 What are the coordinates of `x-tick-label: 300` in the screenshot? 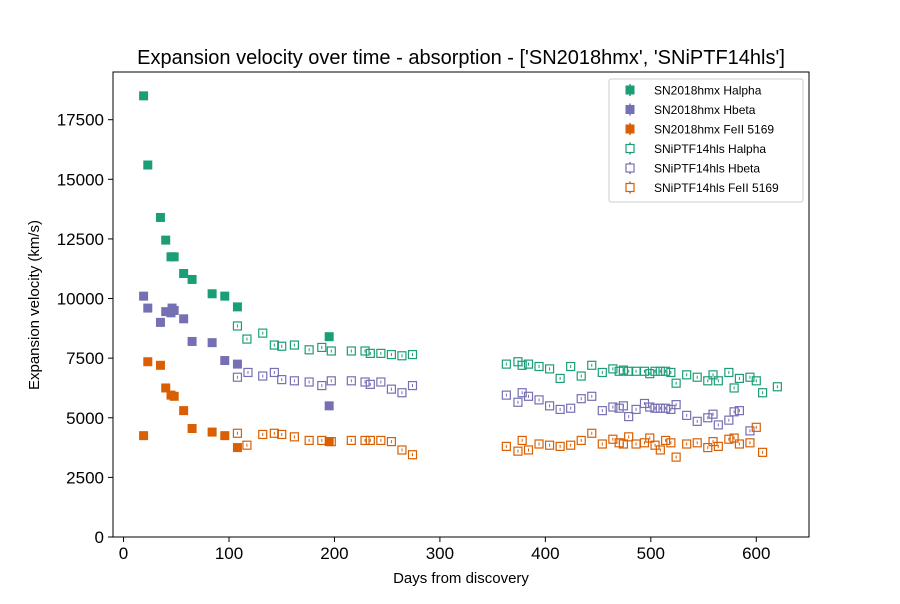 It's located at (440, 553).